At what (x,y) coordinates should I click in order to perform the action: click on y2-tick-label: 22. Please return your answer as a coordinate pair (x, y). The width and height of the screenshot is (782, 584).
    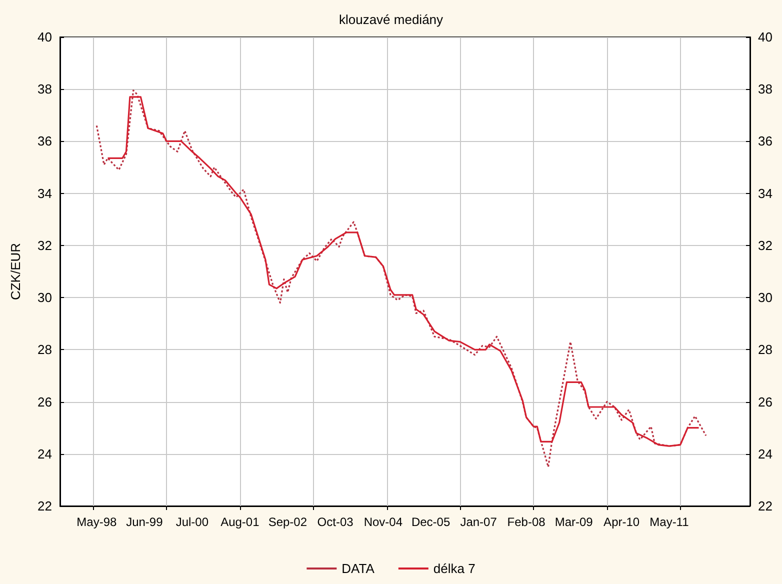
    Looking at the image, I should click on (765, 506).